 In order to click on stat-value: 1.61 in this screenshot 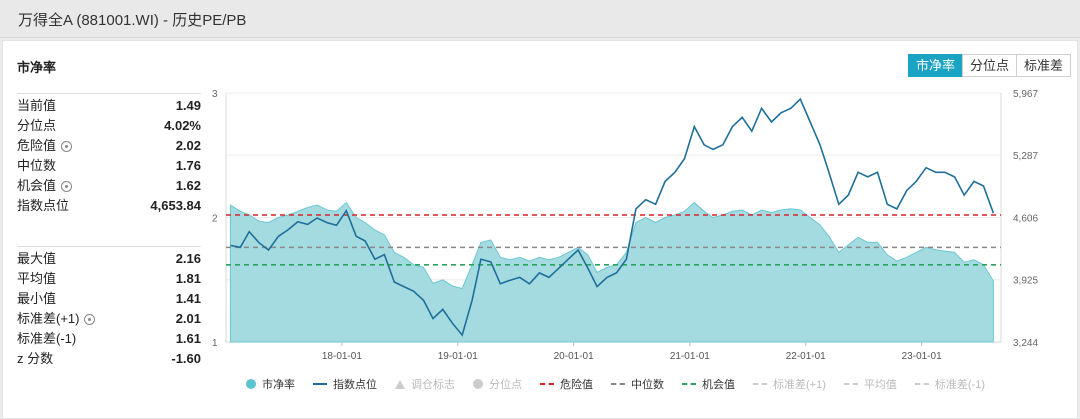, I will do `click(188, 338)`.